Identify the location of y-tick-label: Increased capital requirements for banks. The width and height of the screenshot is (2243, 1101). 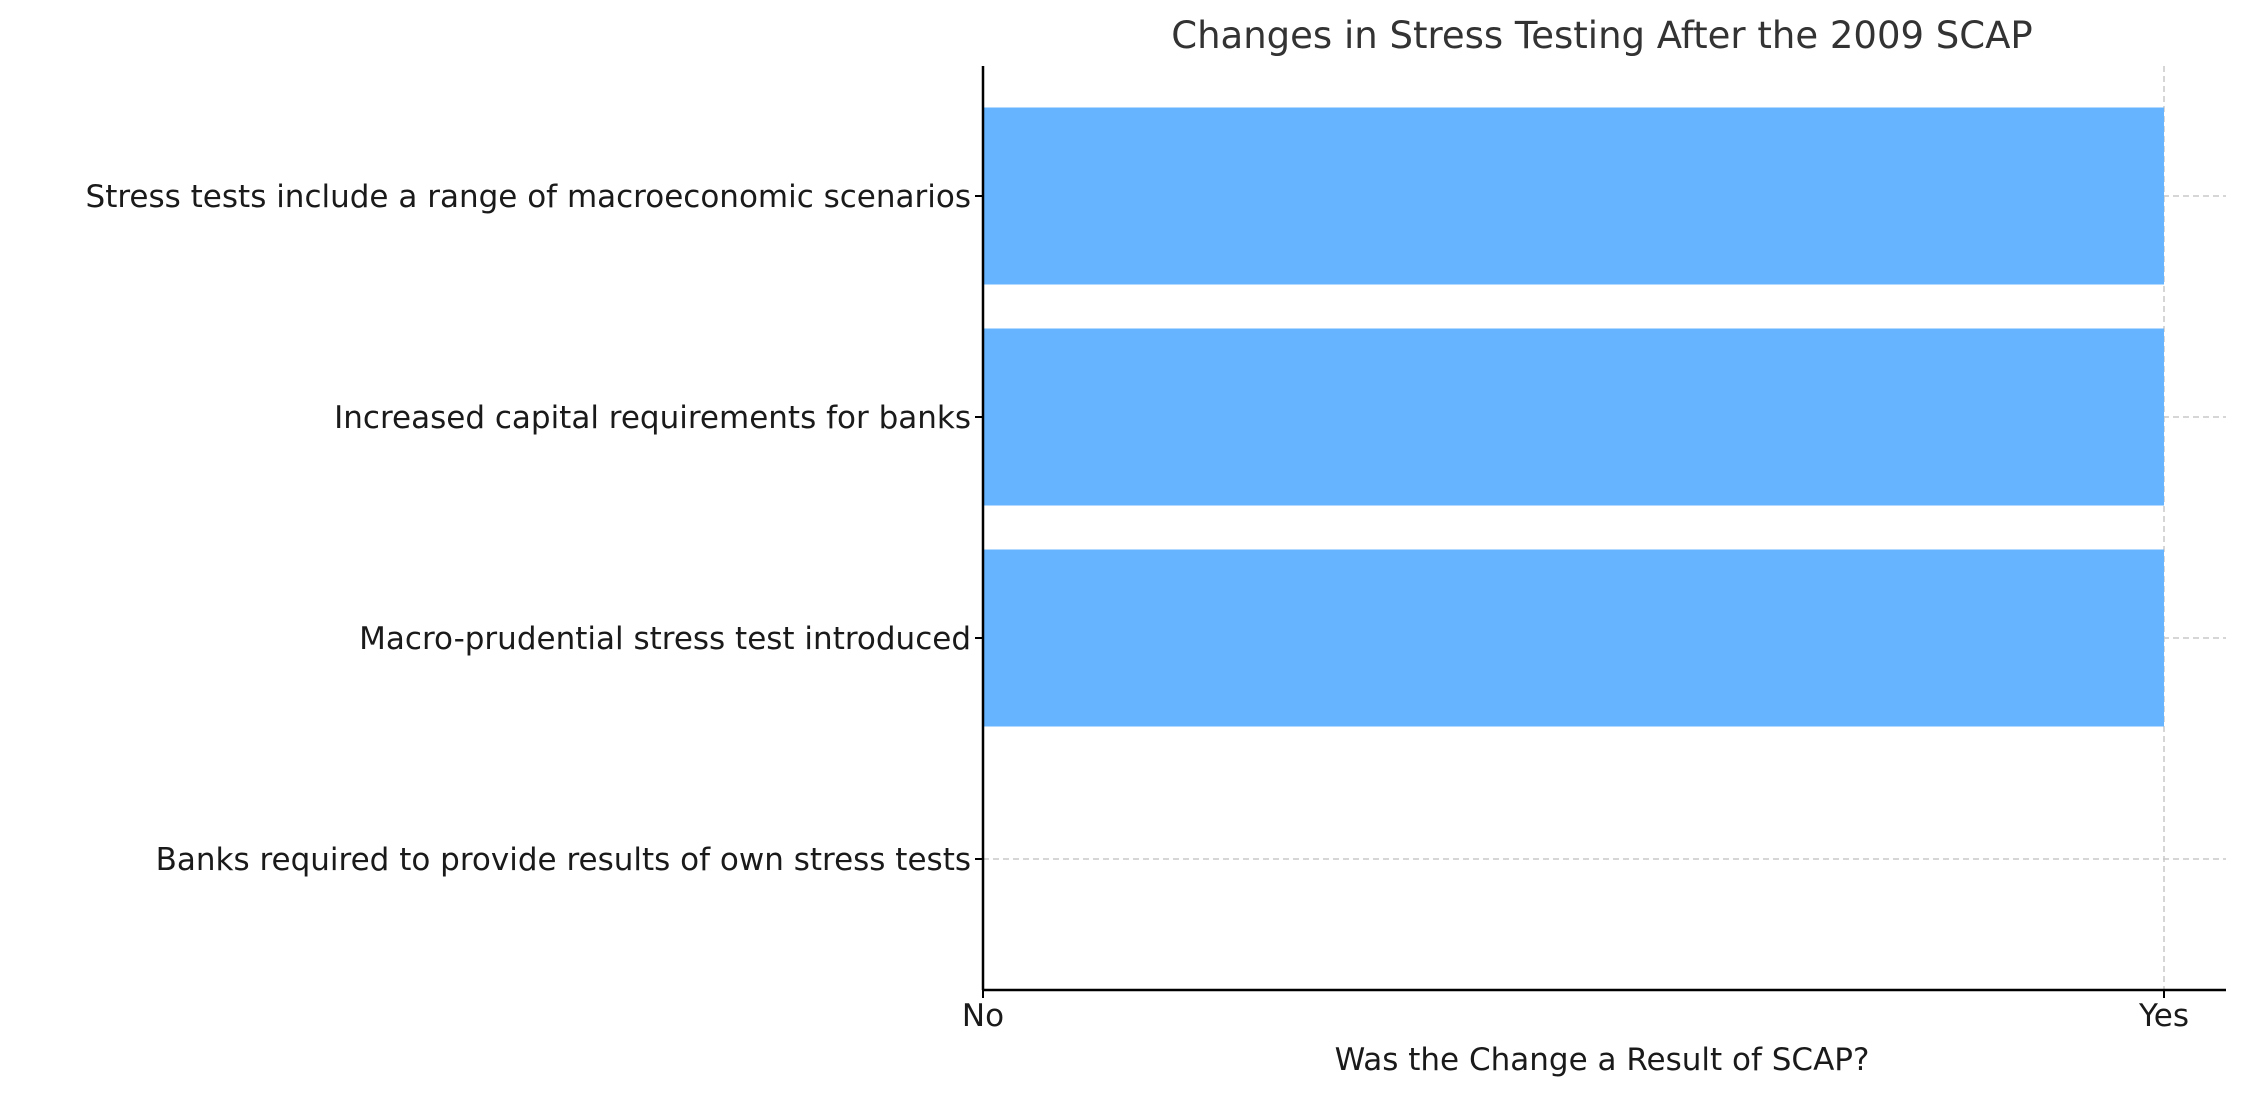
(652, 418).